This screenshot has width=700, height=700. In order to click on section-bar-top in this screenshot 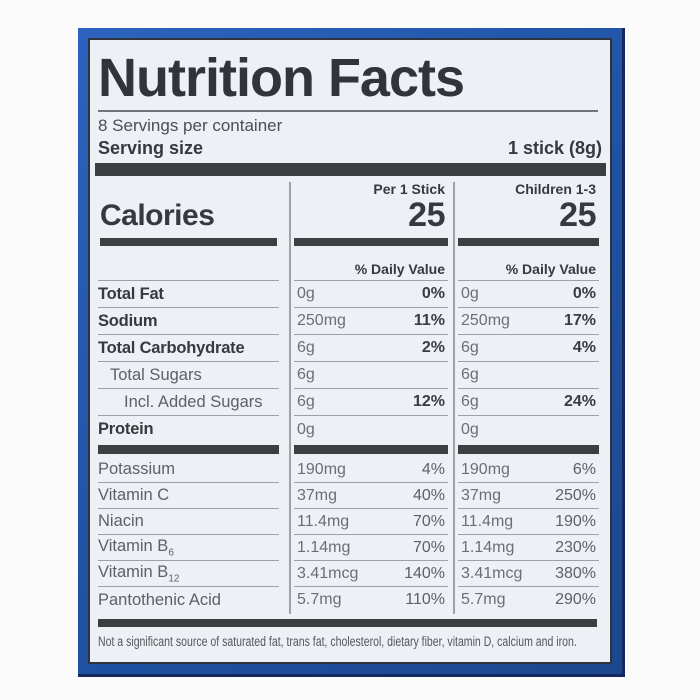, I will do `click(350, 169)`.